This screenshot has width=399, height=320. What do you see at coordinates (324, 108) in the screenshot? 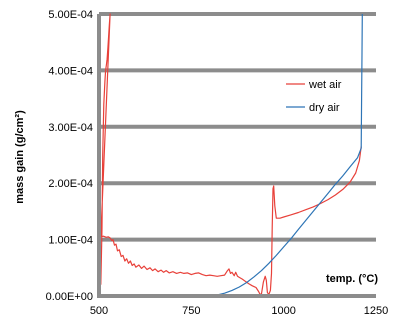
I see `legend-label-dry-air: dry air` at bounding box center [324, 108].